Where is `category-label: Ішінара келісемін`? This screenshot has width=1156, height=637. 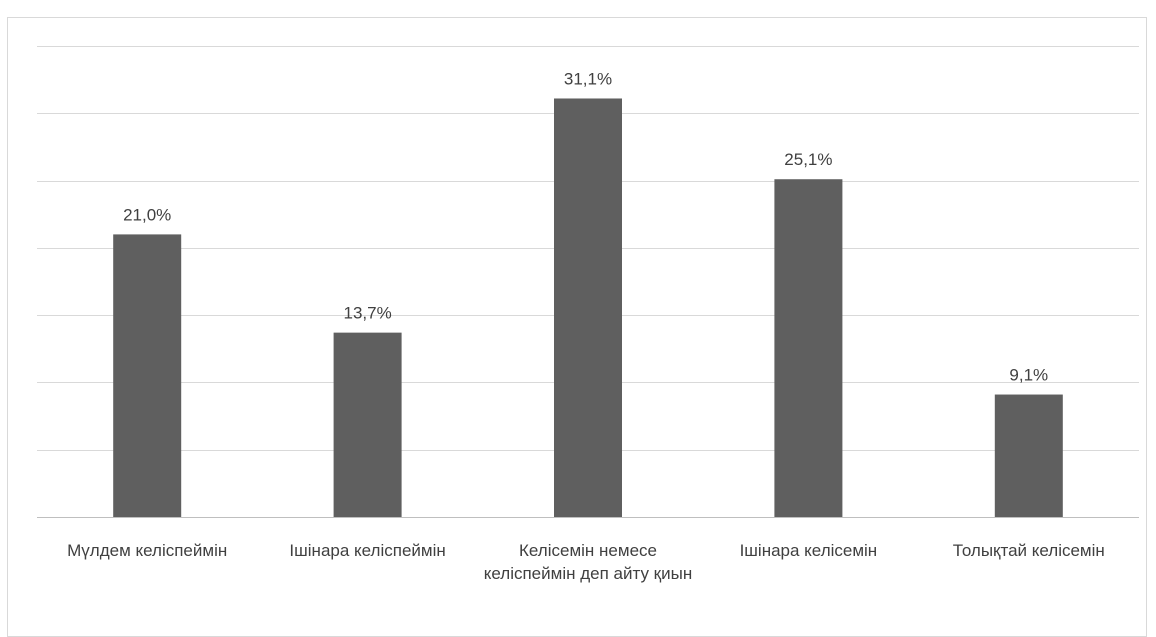
category-label: Ішінара келісемін is located at coordinates (808, 550).